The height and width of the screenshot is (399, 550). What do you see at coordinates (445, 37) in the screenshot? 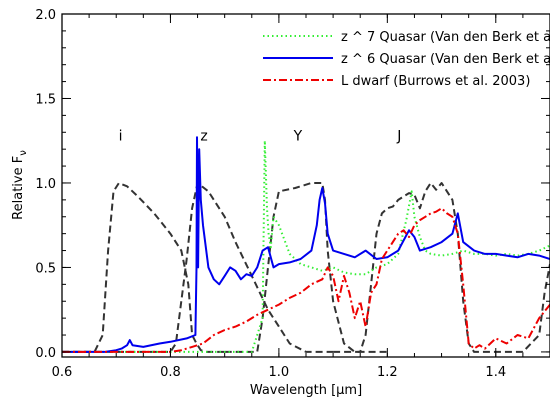
I see `quasar-z7-line-legend-label: z ^ 7 Quasar (Van den Berk et al. 2001)` at bounding box center [445, 37].